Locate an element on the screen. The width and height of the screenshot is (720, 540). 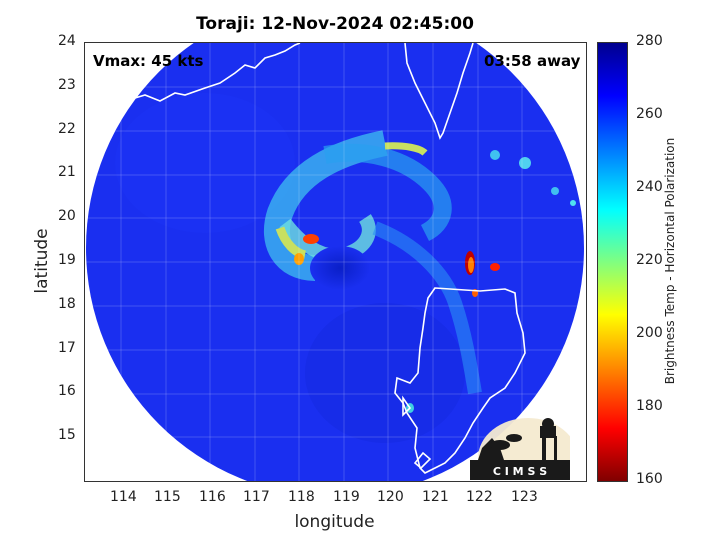
x-tick: 118 is located at coordinates (301, 497).